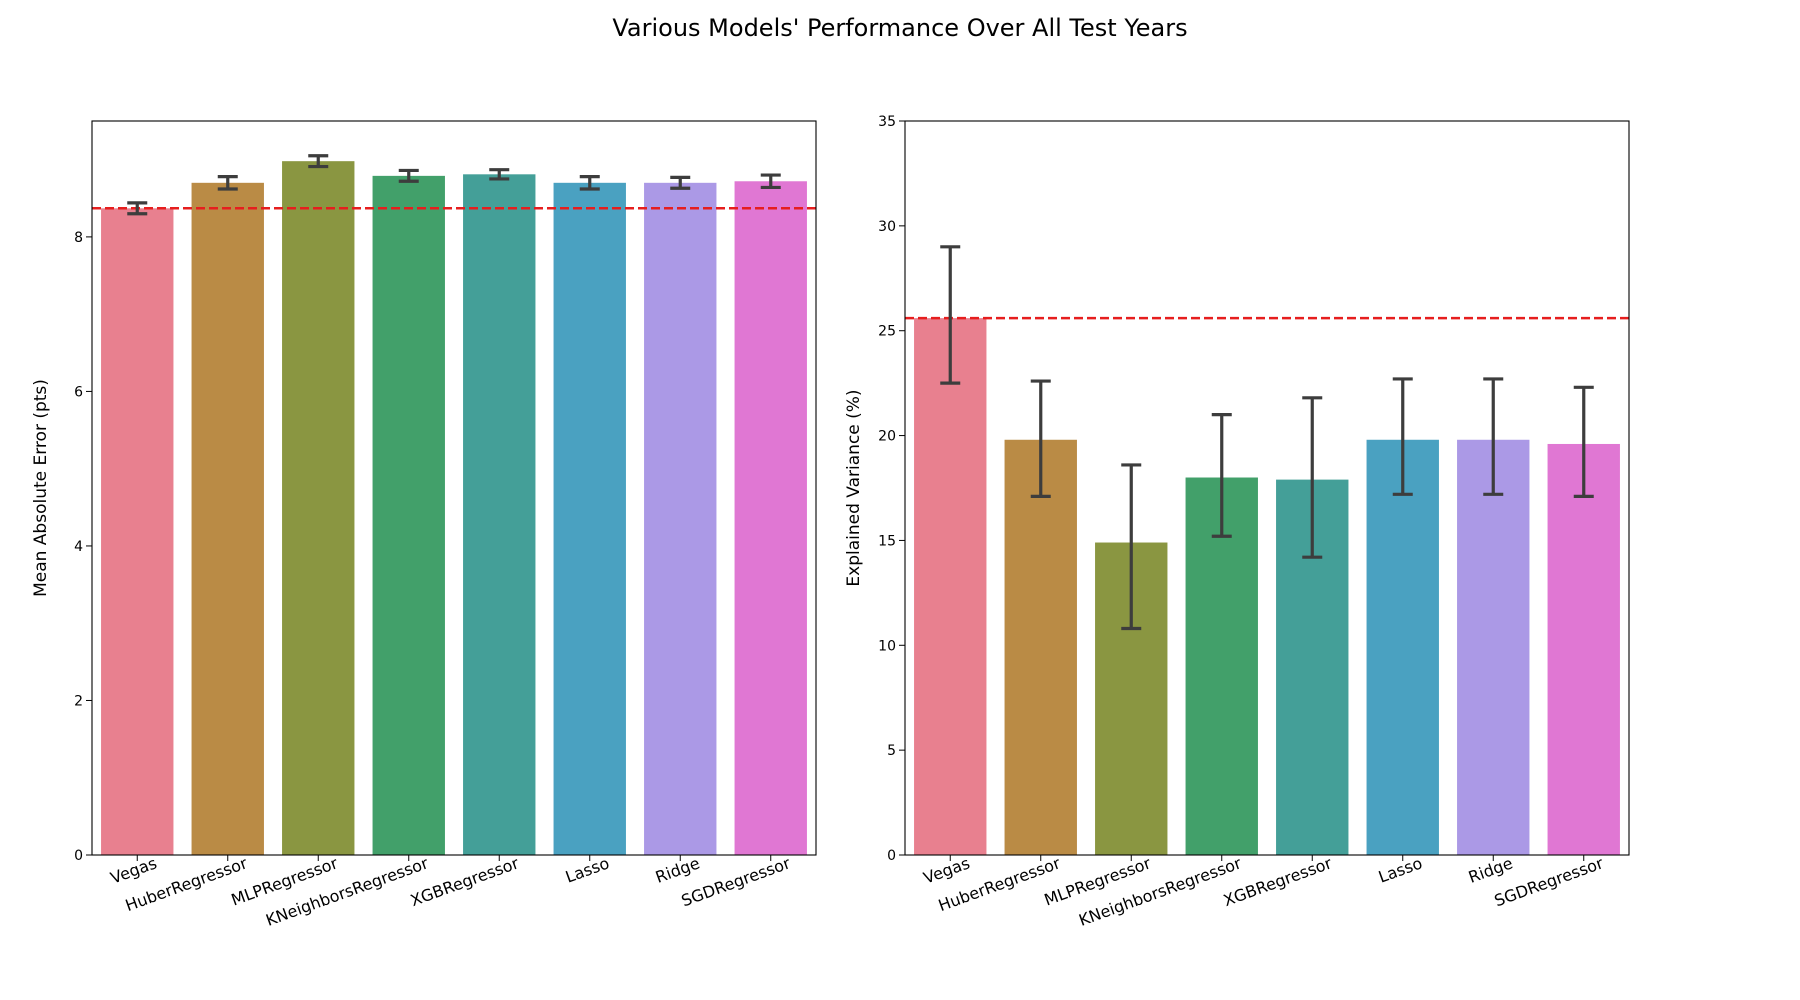 The image size is (1800, 1000). Describe the element at coordinates (499, 514) in the screenshot. I see `bar-xgbregressor` at that location.